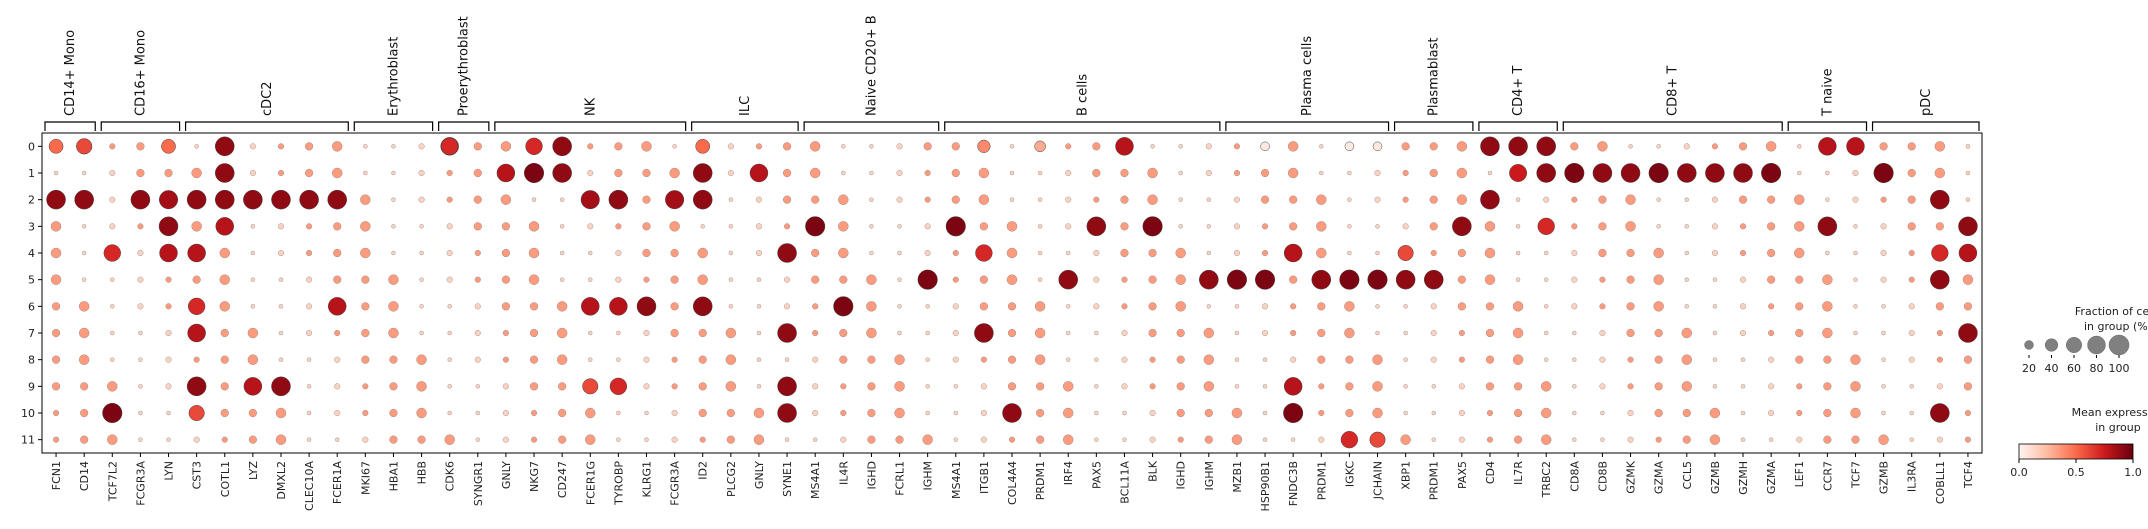  Describe the element at coordinates (1349, 474) in the screenshot. I see `gene-label: IGKC` at that location.